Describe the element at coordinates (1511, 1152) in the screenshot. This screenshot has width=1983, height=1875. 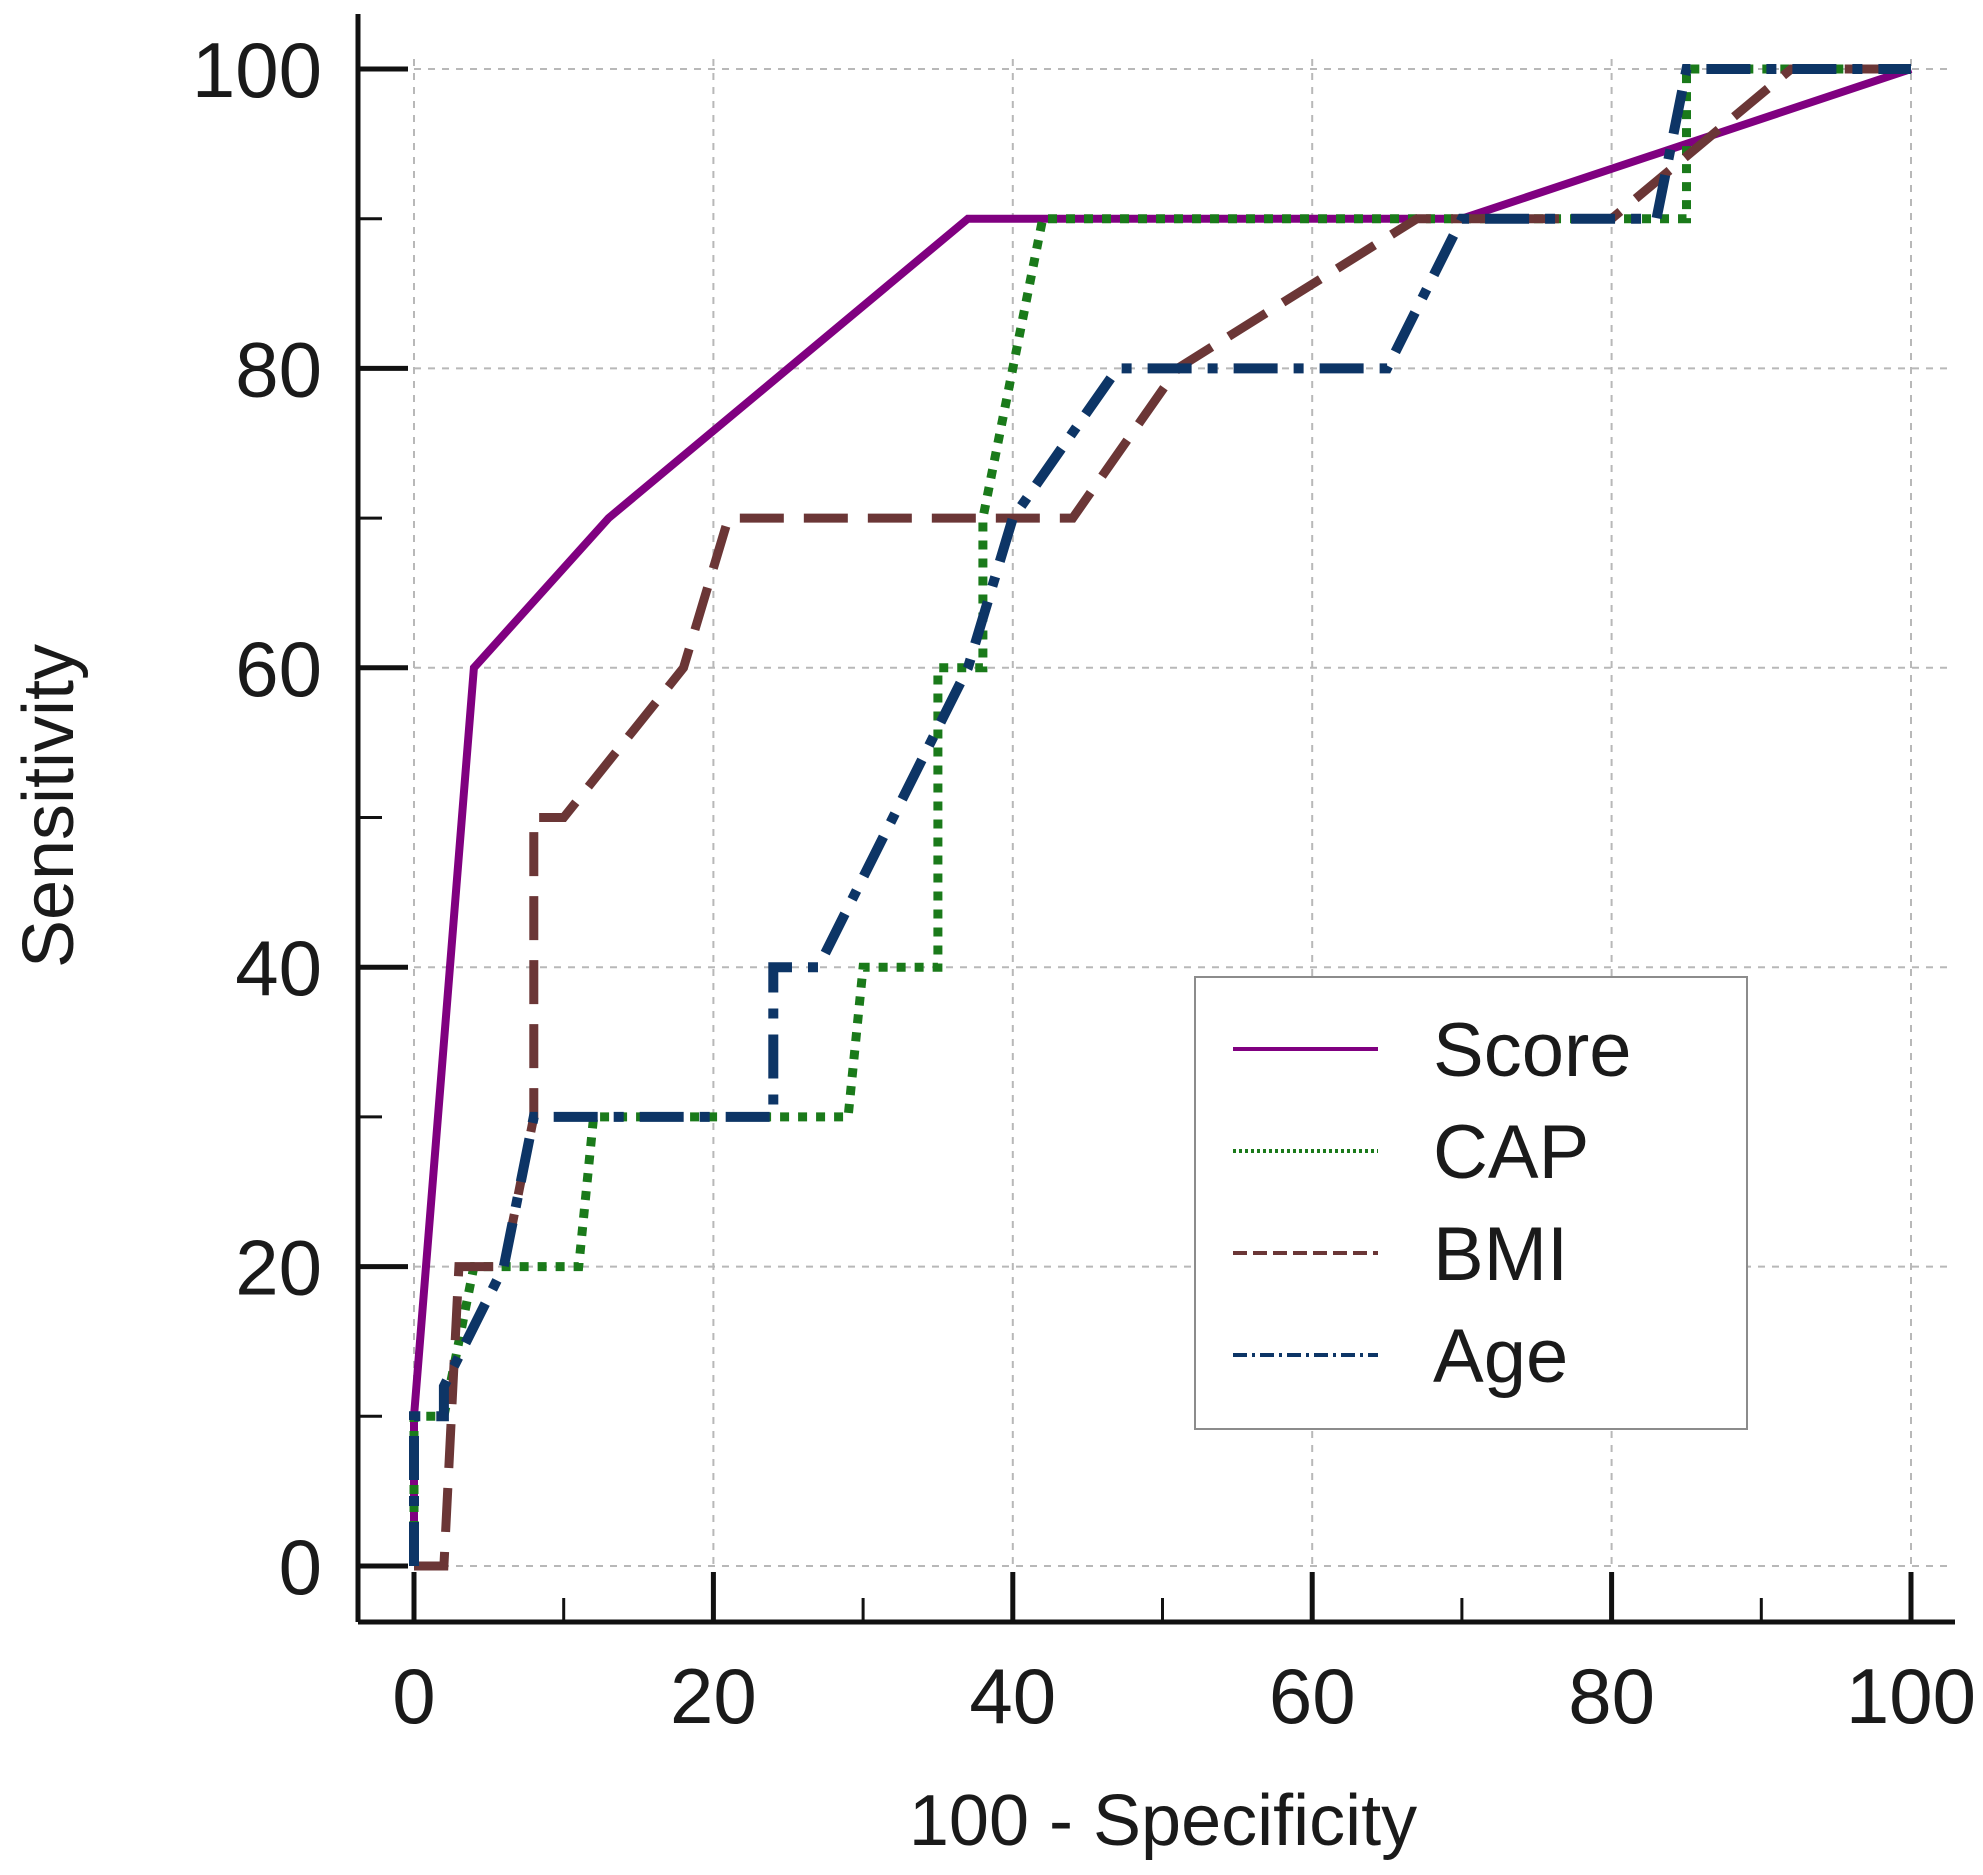
I see `legend-label-cap: CAP` at that location.